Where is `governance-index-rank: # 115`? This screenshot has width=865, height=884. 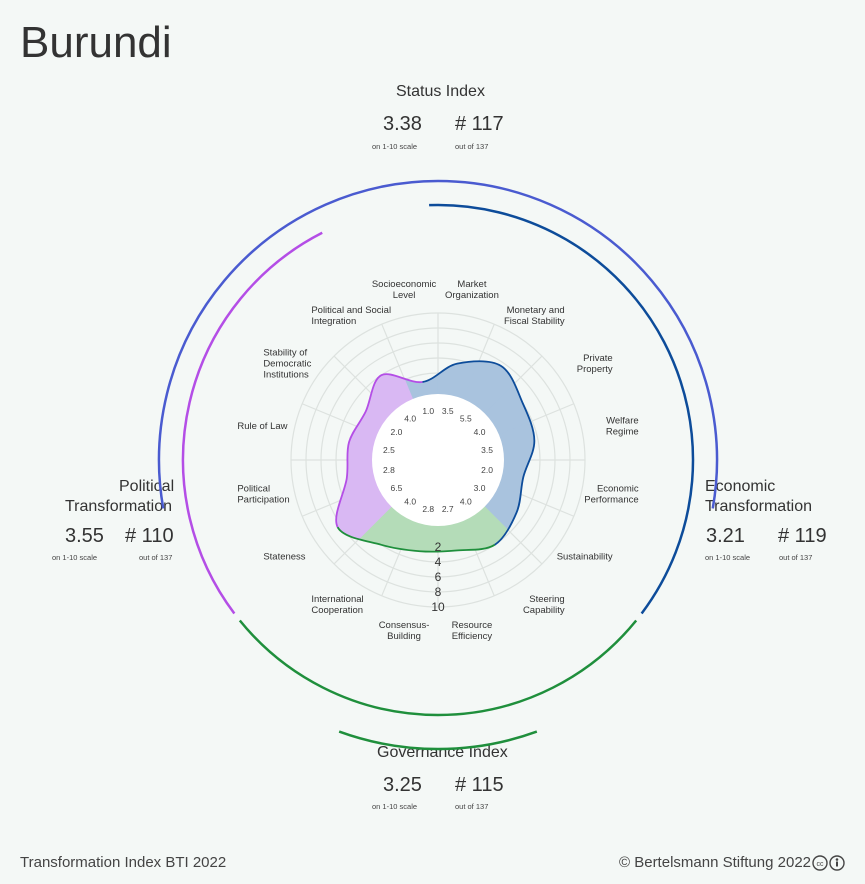
governance-index-rank: # 115 is located at coordinates (479, 785).